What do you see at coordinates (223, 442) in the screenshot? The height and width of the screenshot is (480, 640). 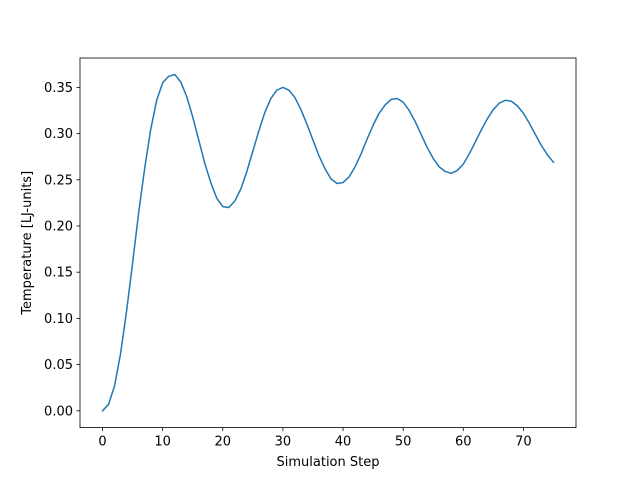 I see `x-tick-label: 20` at bounding box center [223, 442].